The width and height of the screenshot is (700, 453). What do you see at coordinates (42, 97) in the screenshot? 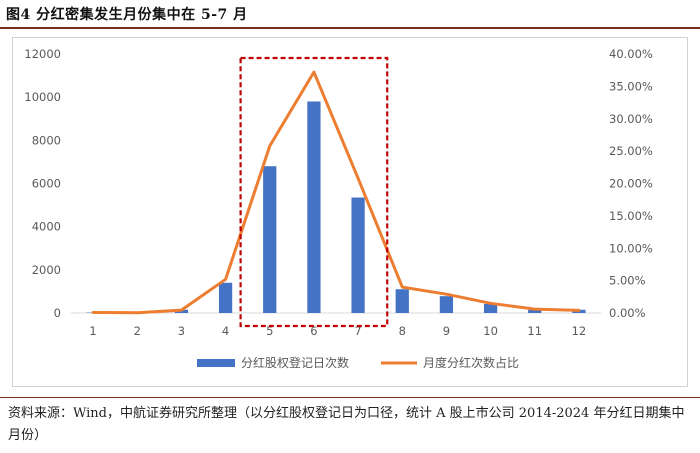
I see `y-left-tick-label: 10000` at bounding box center [42, 97].